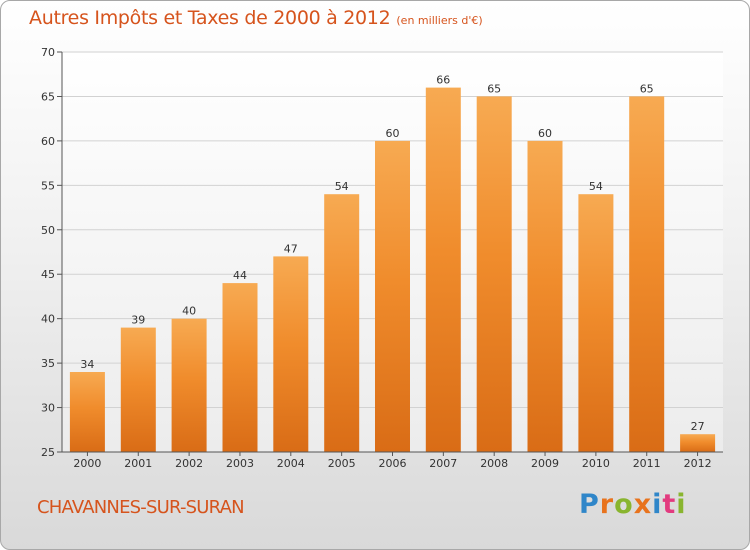 The height and width of the screenshot is (550, 750). Describe the element at coordinates (48, 141) in the screenshot. I see `y-tick-label: 60` at that location.